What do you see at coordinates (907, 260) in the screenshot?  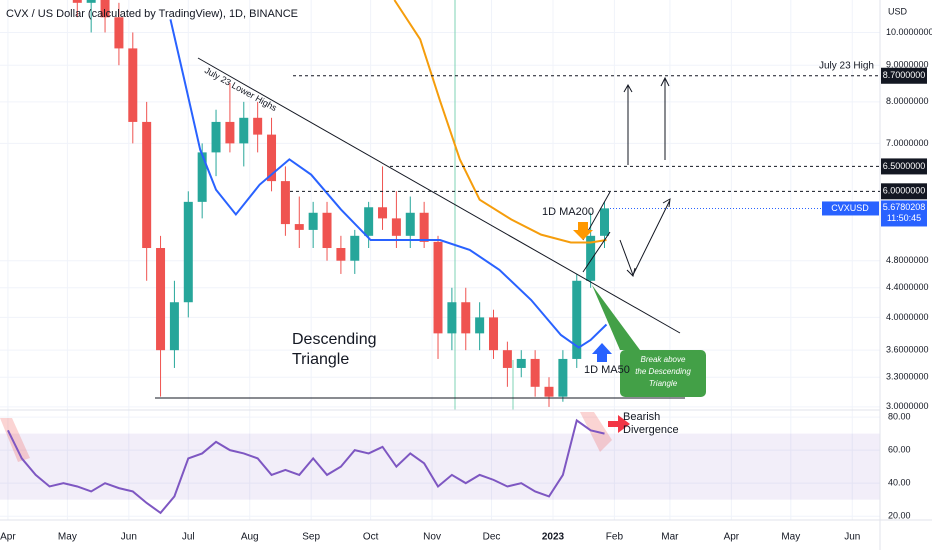 I see `y-tick-label: 4.8000000` at bounding box center [907, 260].